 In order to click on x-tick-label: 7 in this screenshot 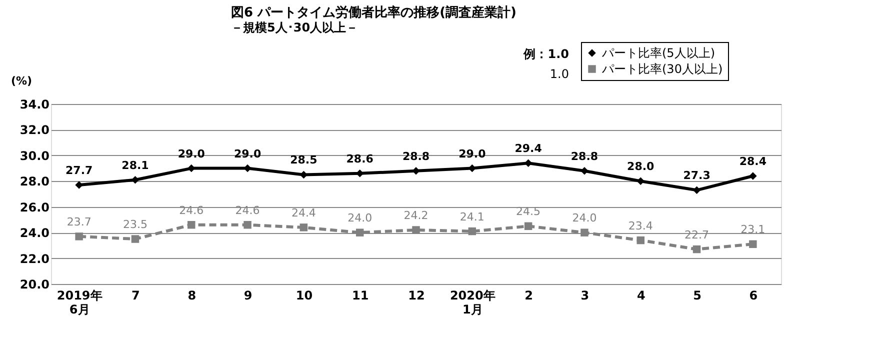, I will do `click(136, 295)`.